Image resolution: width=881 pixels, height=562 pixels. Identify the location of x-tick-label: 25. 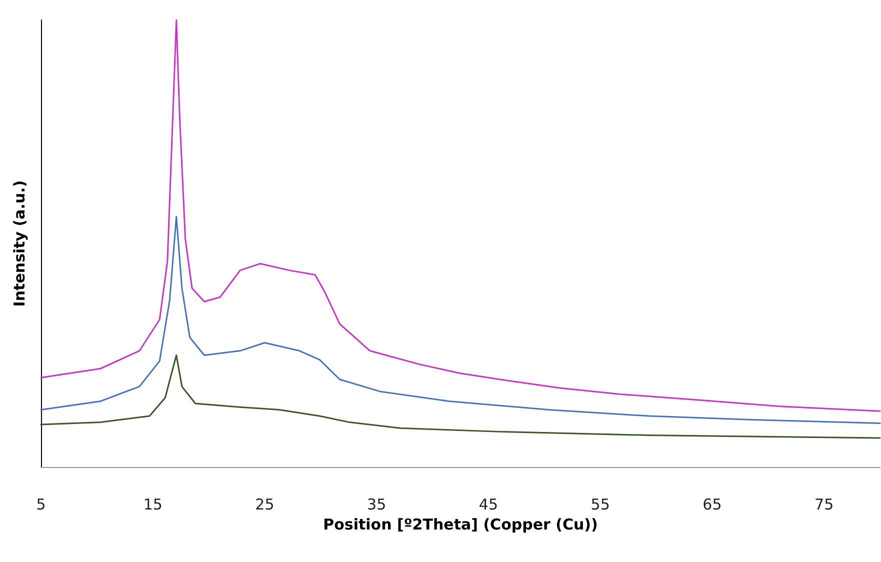
(264, 505).